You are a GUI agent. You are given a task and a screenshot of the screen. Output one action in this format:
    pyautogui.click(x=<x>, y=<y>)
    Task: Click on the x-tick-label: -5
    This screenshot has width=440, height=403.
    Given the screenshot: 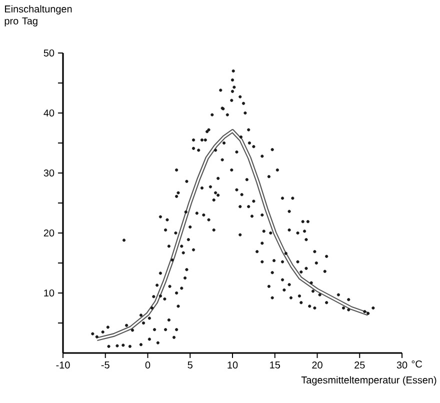 What is the action you would take?
    pyautogui.click(x=105, y=364)
    